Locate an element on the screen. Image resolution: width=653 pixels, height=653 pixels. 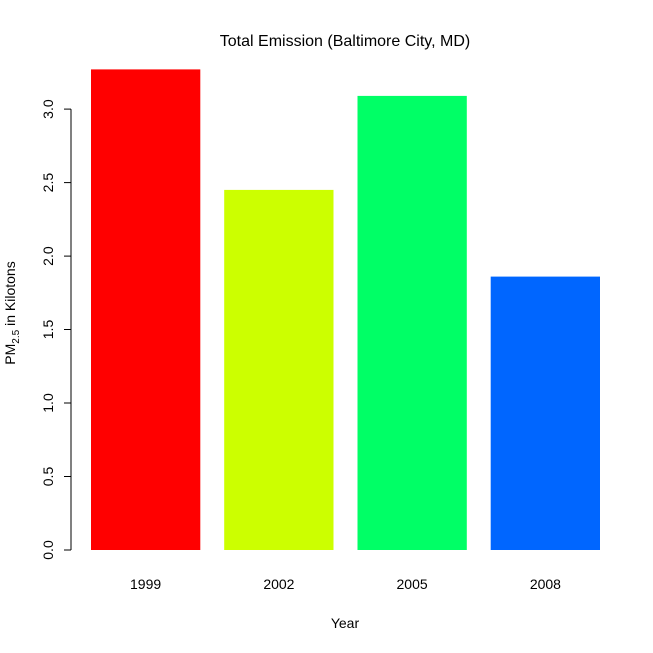
x-tick-label-1999: 1999 is located at coordinates (145, 584).